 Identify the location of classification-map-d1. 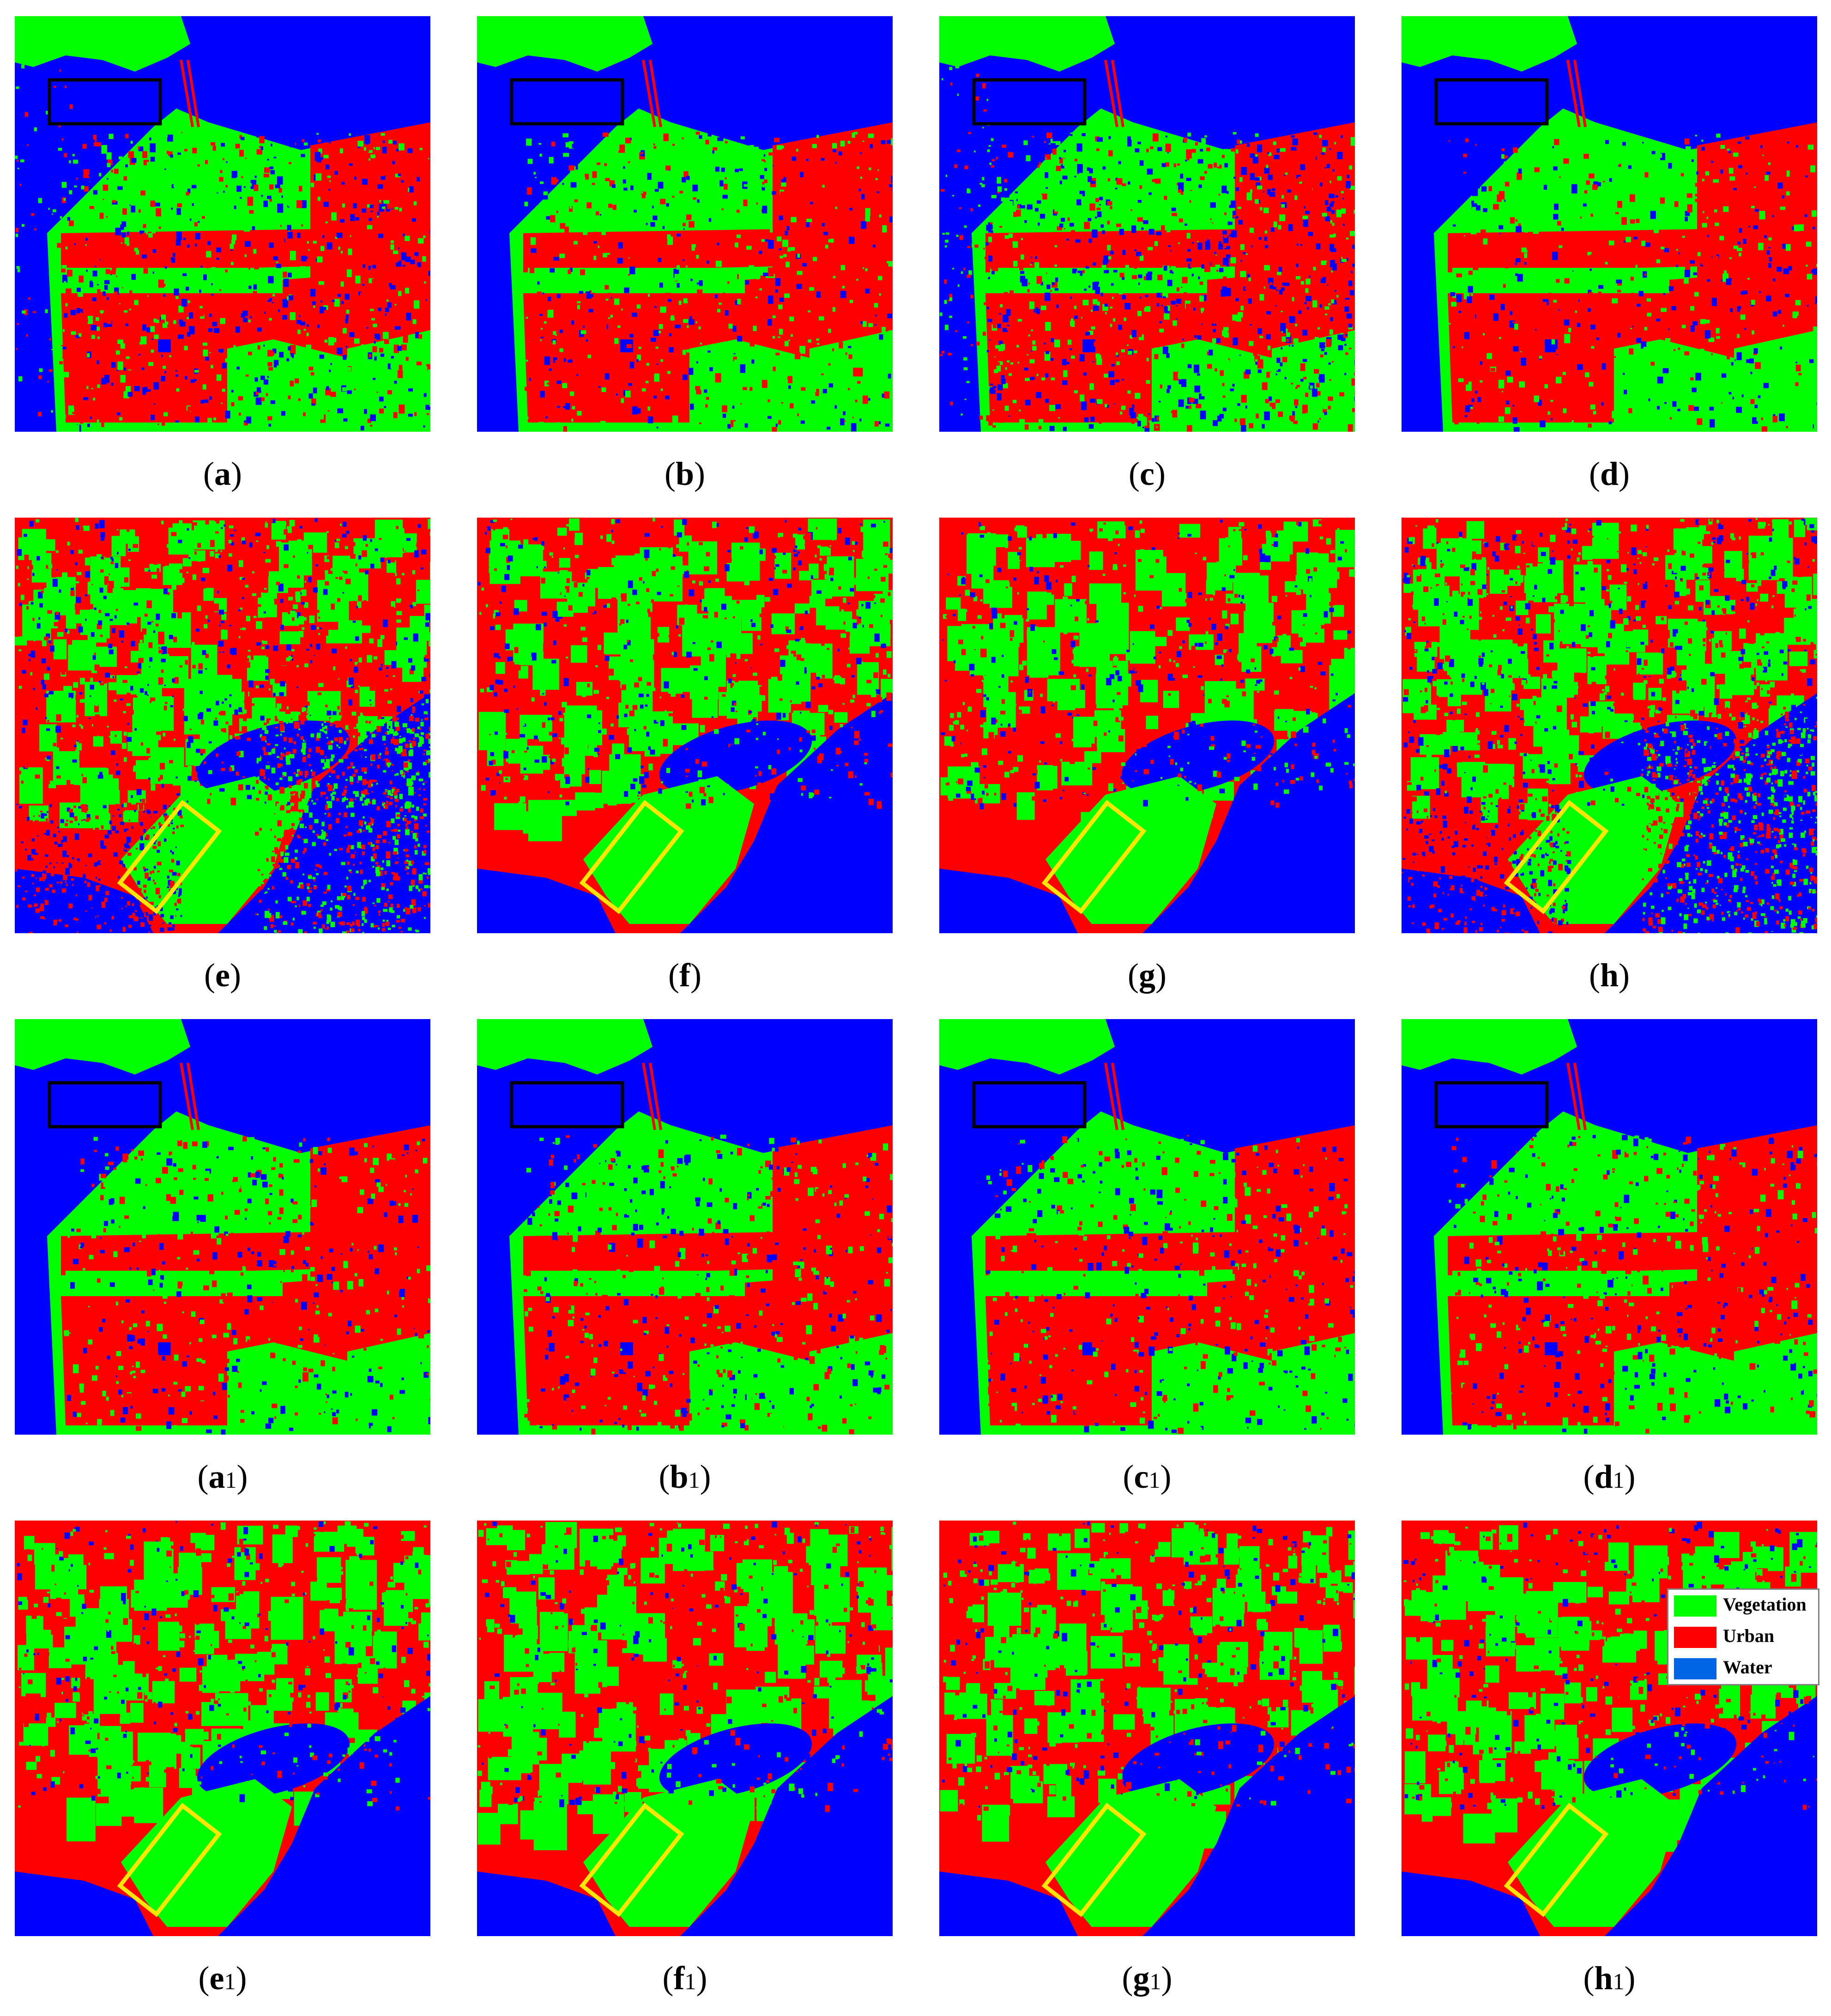
(1609, 1227).